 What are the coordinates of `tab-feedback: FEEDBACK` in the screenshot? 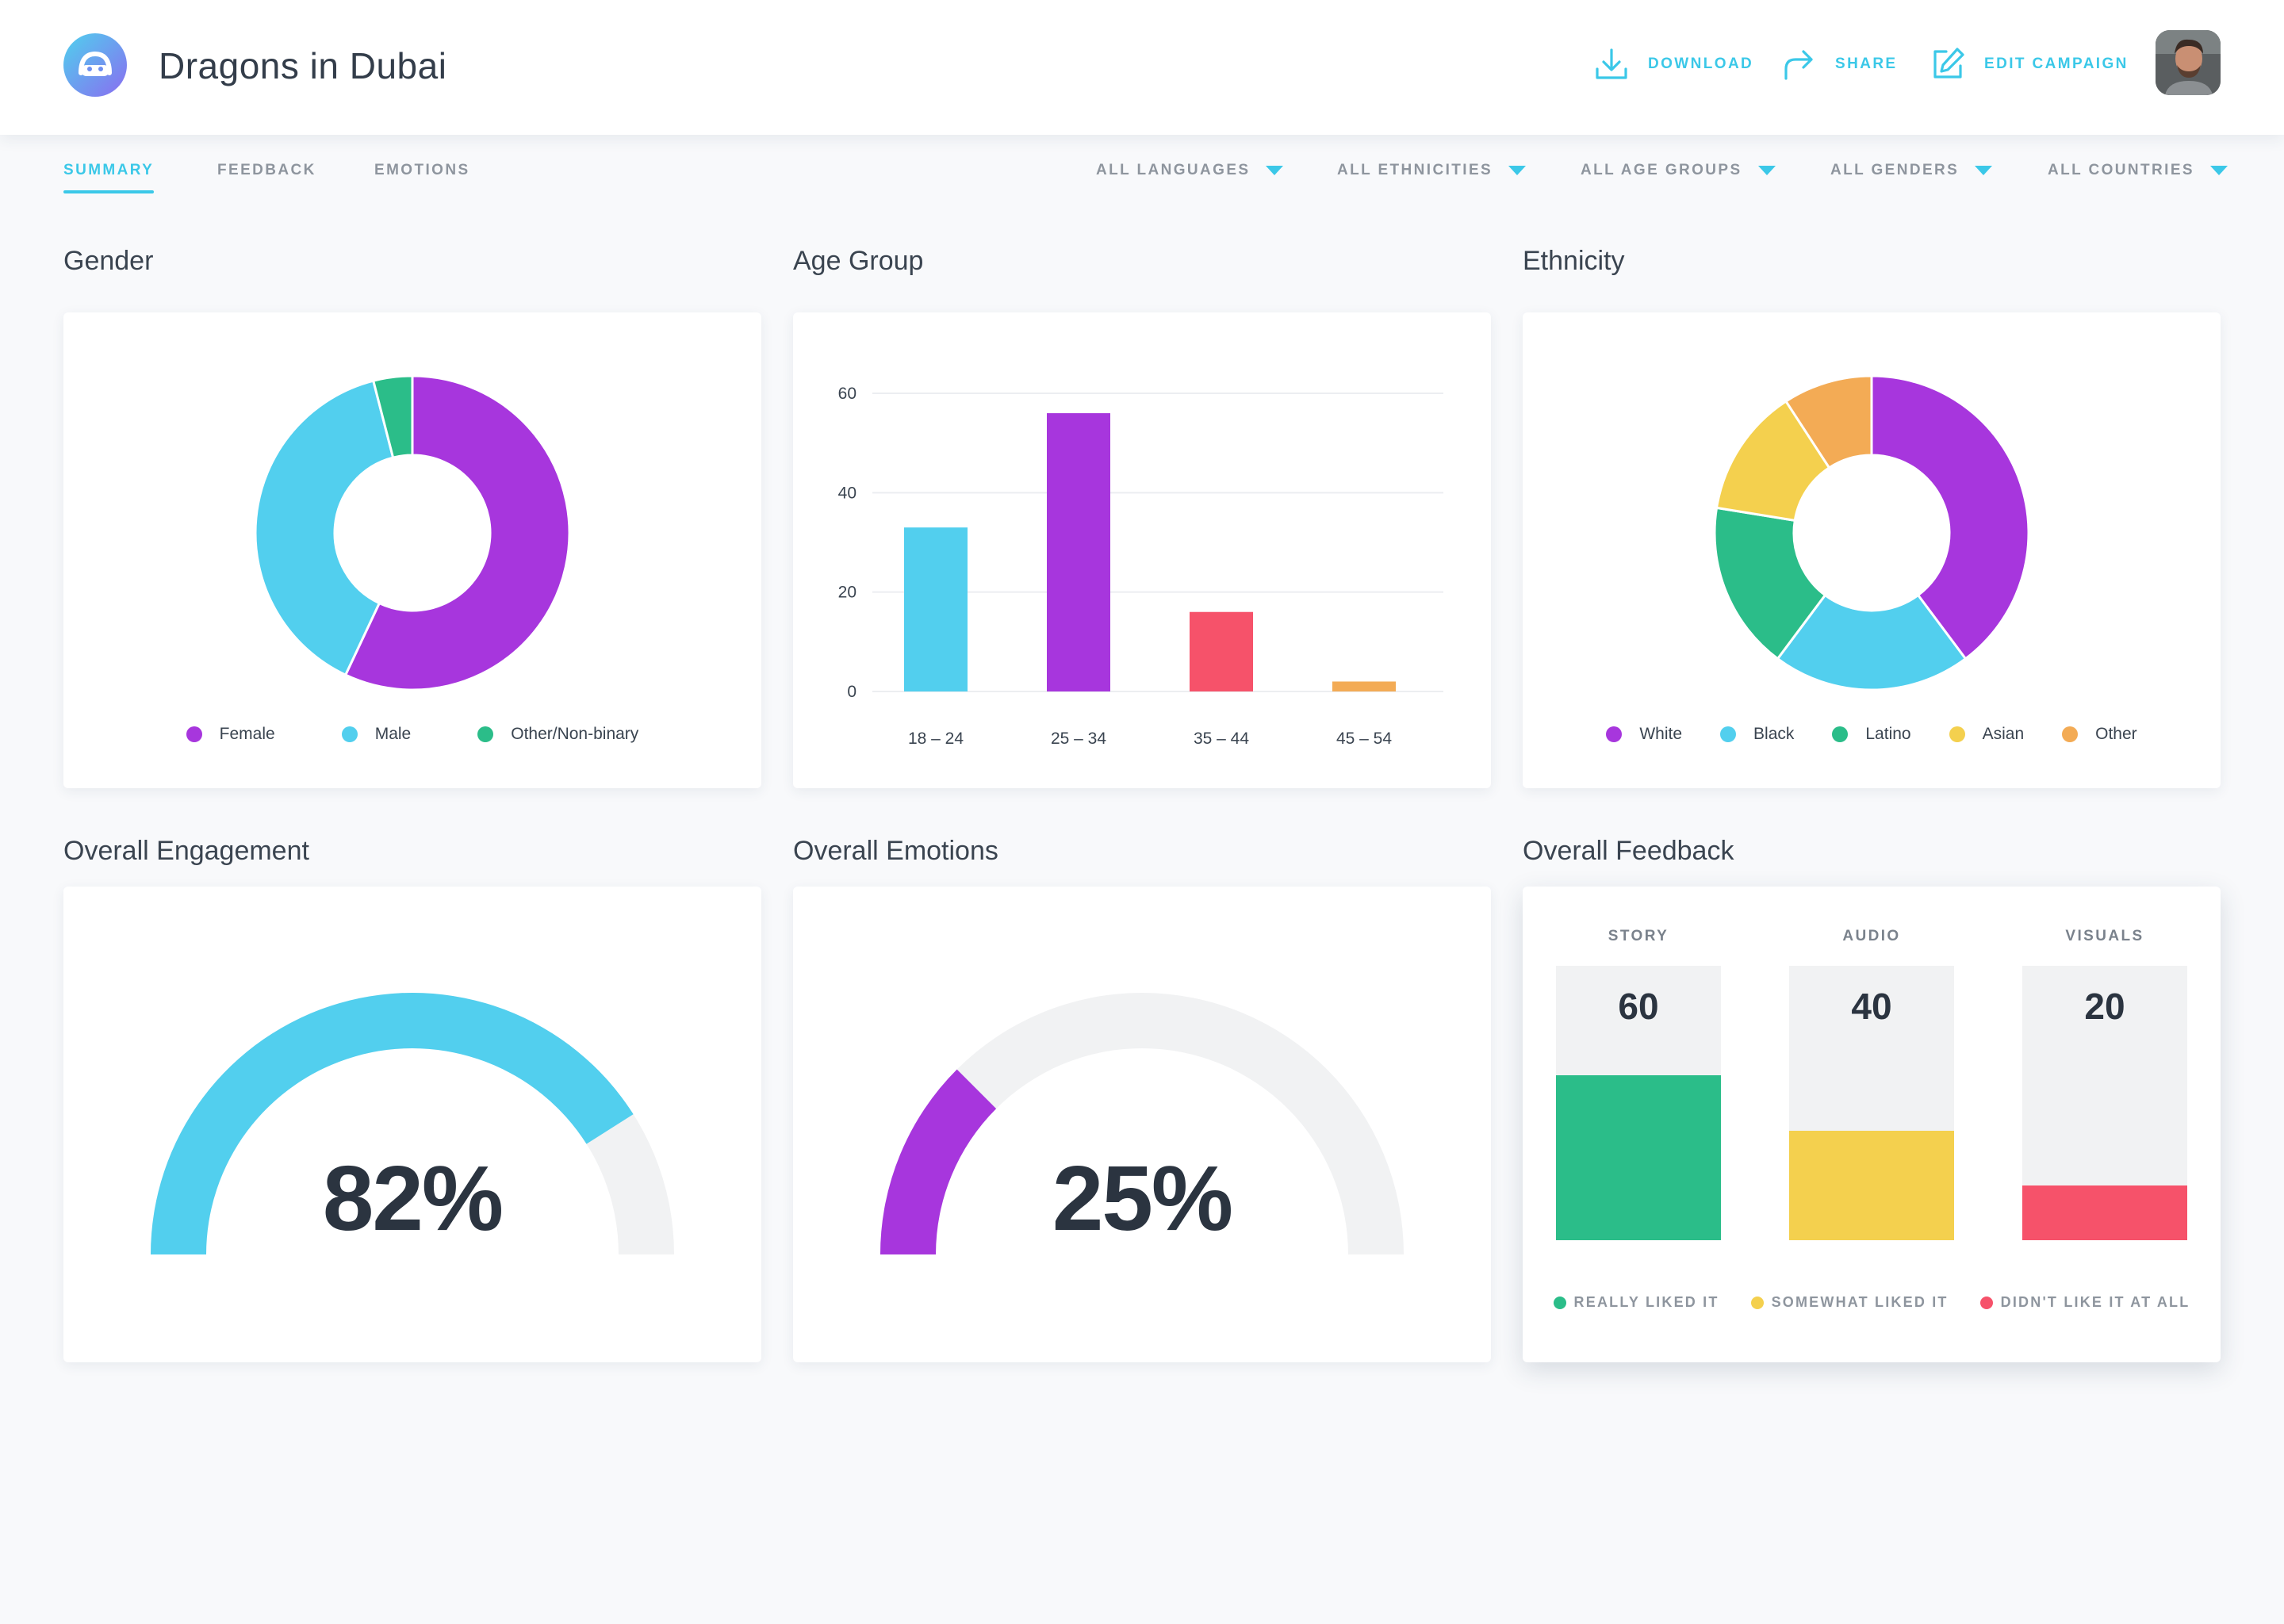 It's located at (266, 170).